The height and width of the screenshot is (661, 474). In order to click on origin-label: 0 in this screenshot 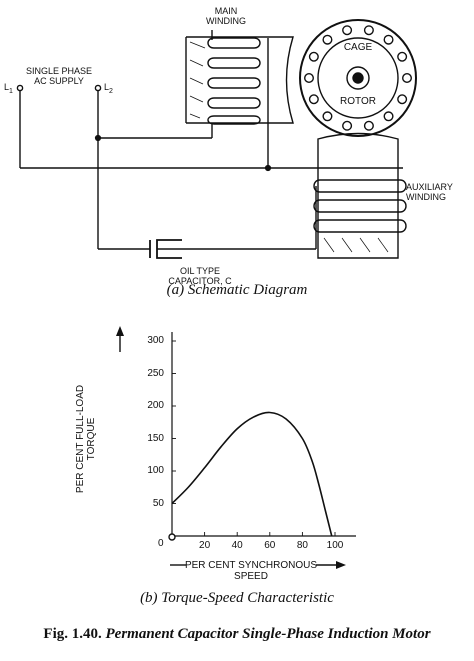, I will do `click(161, 543)`.